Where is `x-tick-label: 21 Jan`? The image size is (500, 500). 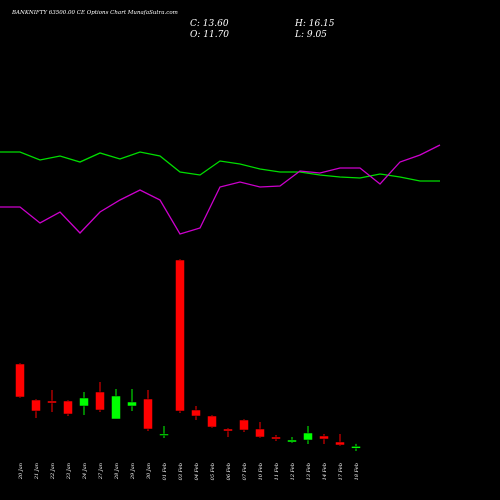 x-tick-label: 21 Jan is located at coordinates (37, 471).